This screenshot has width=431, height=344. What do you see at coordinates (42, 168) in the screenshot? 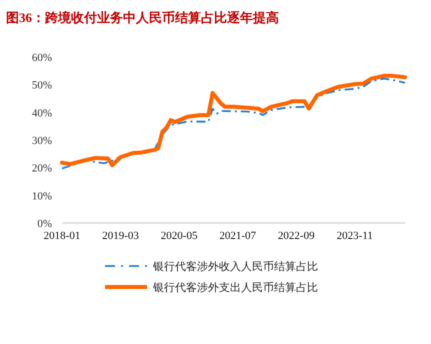
I see `y-tick-label: 20%` at bounding box center [42, 168].